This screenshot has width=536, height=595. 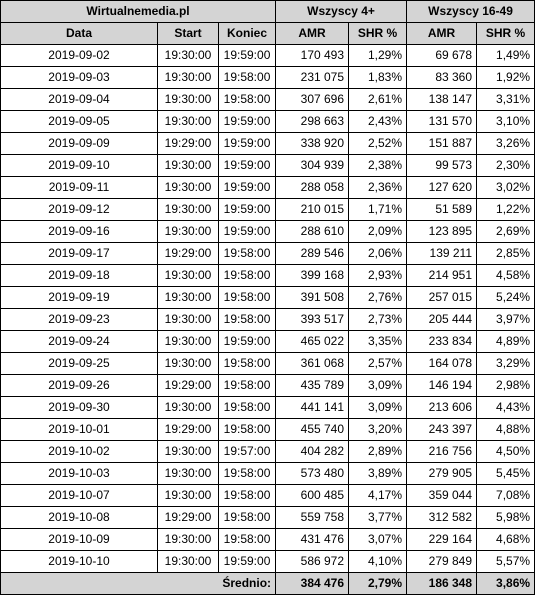 What do you see at coordinates (506, 341) in the screenshot?
I see `cell-shr-commercial: 4,89%` at bounding box center [506, 341].